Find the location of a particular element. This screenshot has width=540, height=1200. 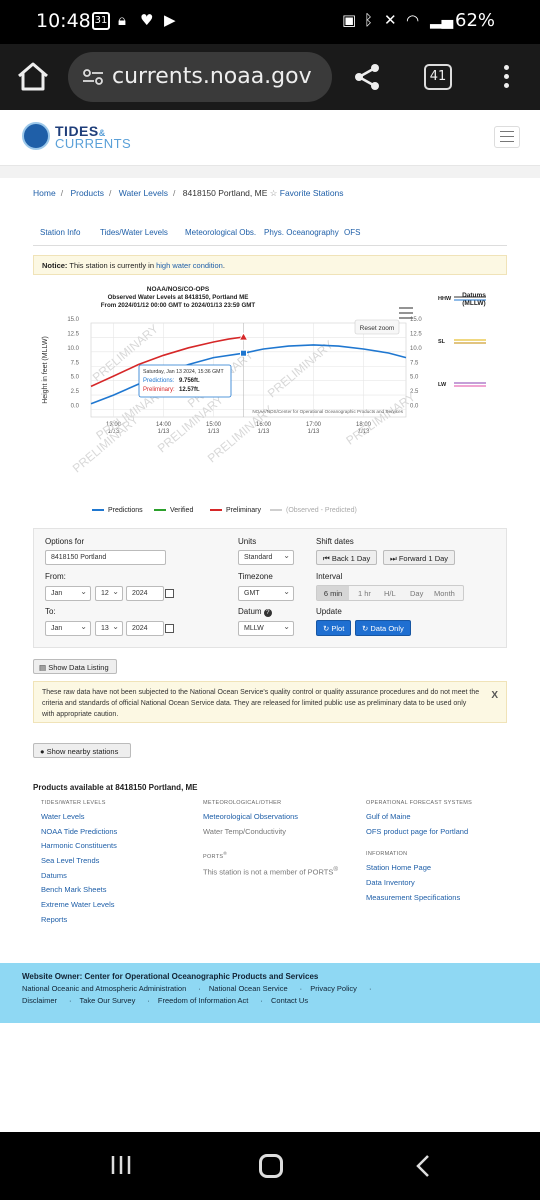

interval-6min: 6 min is located at coordinates (333, 593).